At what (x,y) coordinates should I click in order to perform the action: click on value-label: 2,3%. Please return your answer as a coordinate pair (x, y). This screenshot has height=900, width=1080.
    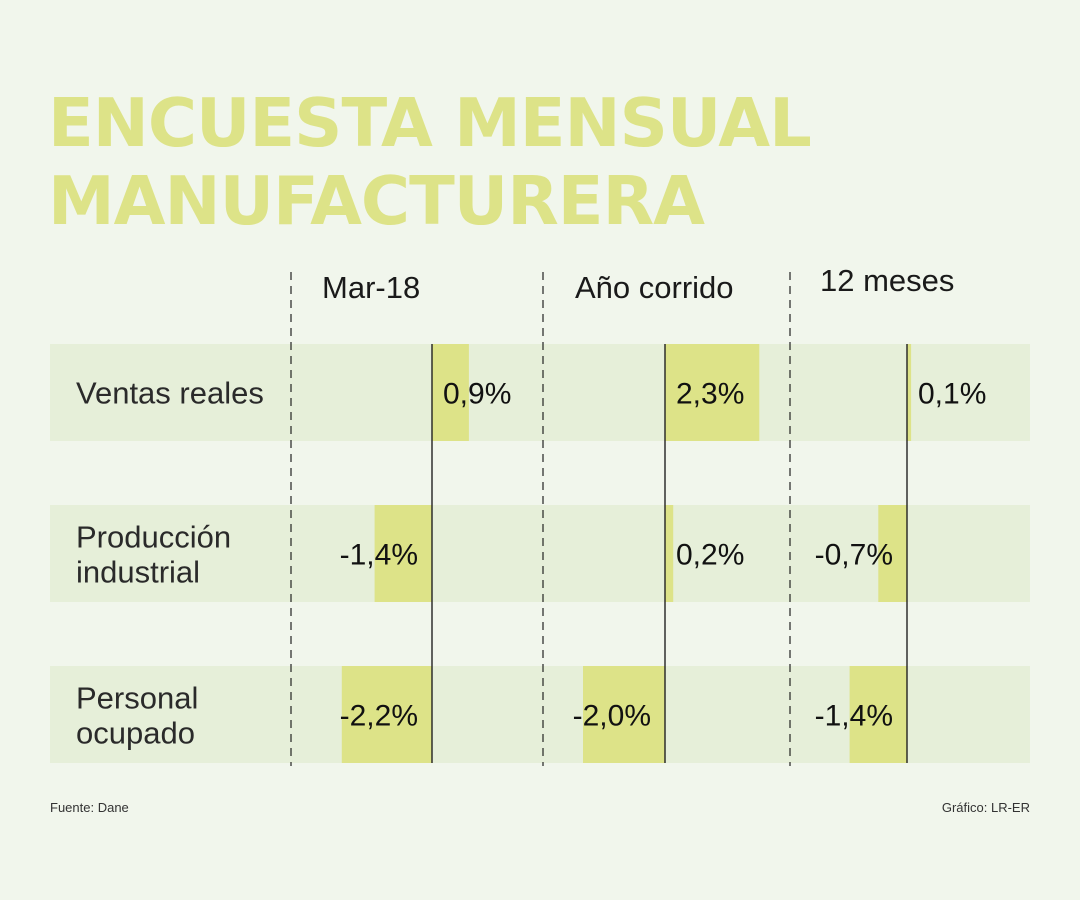
    Looking at the image, I should click on (710, 394).